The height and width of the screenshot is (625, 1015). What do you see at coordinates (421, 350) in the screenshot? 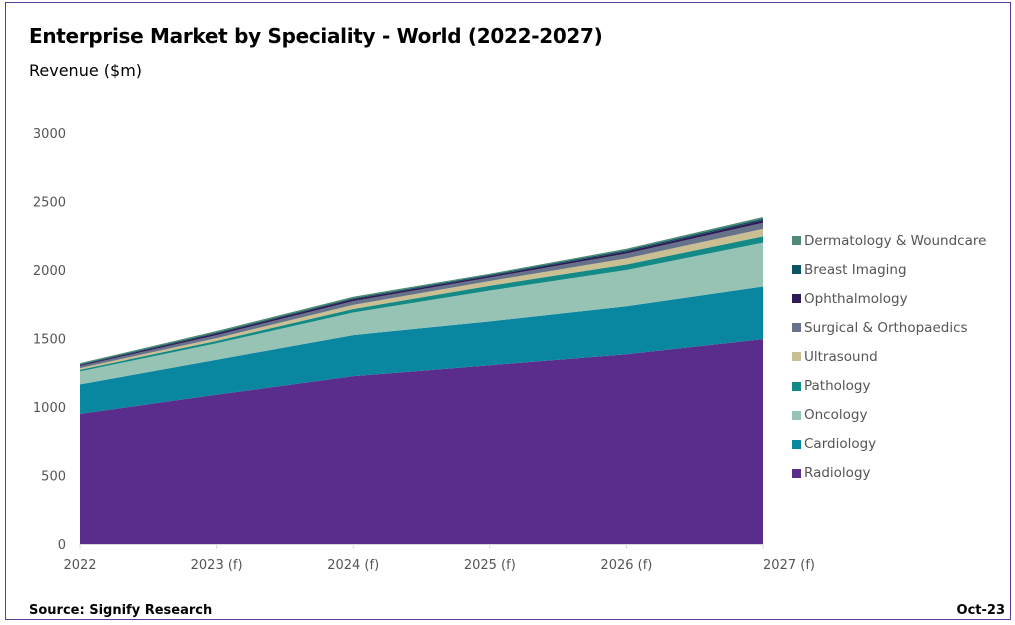
I see `area-cardiology` at bounding box center [421, 350].